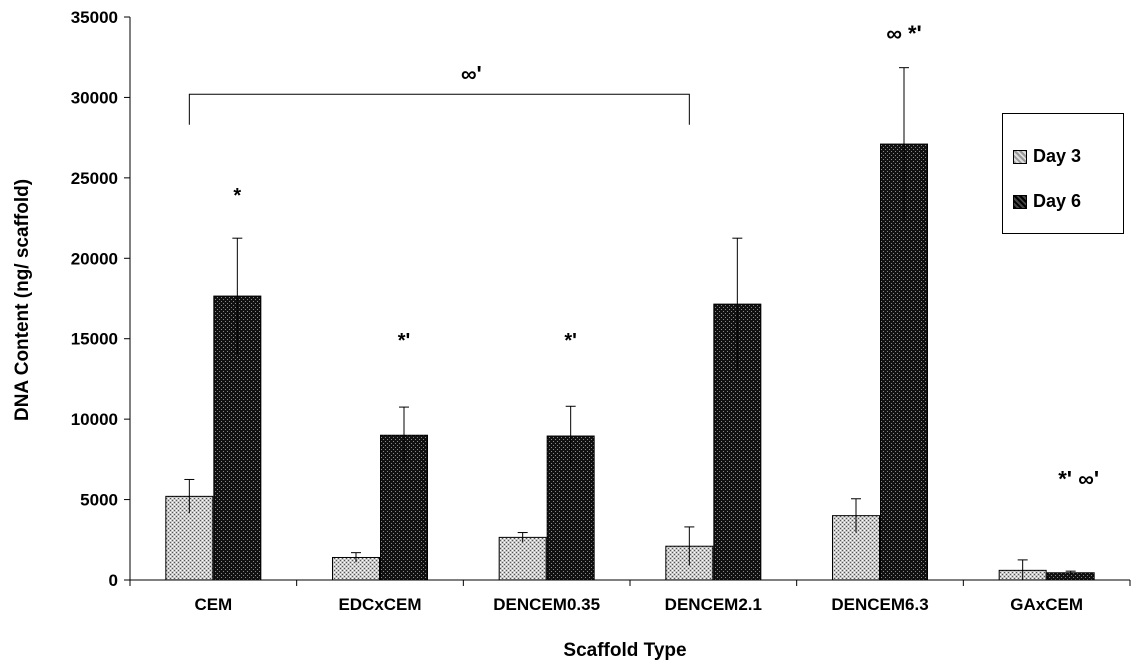  Describe the element at coordinates (546, 604) in the screenshot. I see `x-tick-label: DENCEM0.35` at that location.